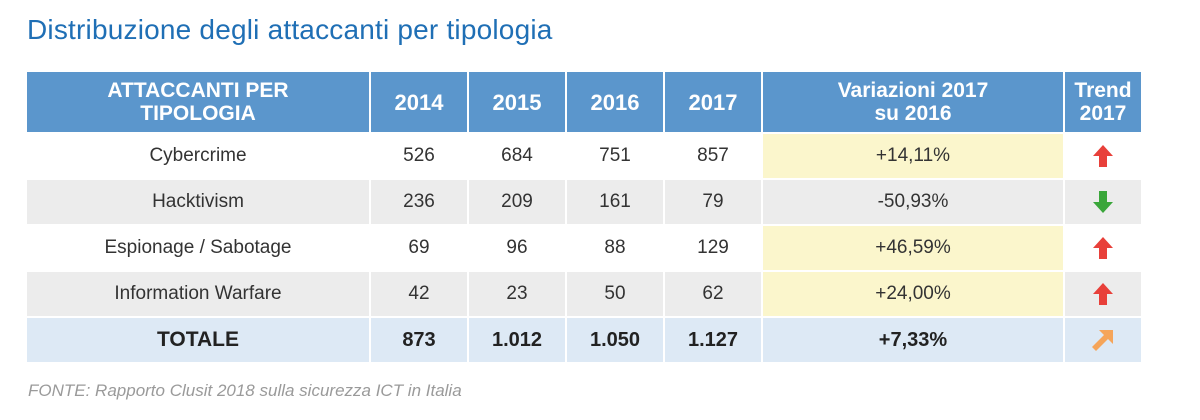 The width and height of the screenshot is (1200, 420). Describe the element at coordinates (913, 113) in the screenshot. I see `header-variation-line-2: su 2016` at that location.